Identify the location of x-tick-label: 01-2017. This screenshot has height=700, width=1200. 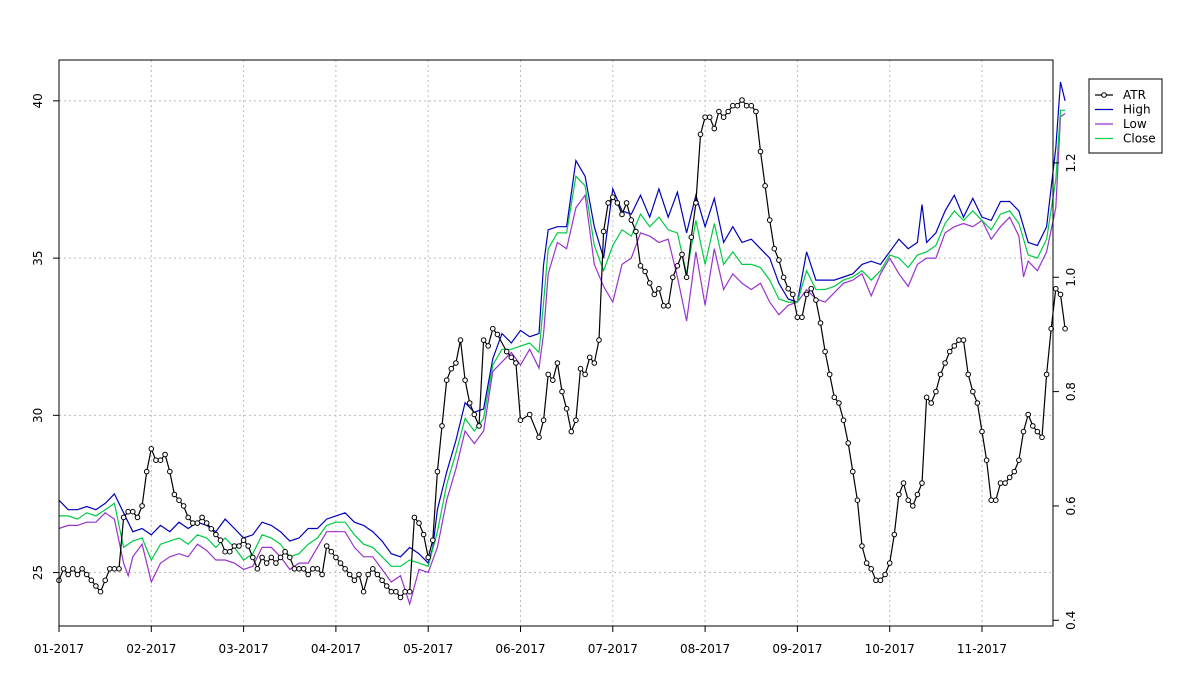
(59, 649).